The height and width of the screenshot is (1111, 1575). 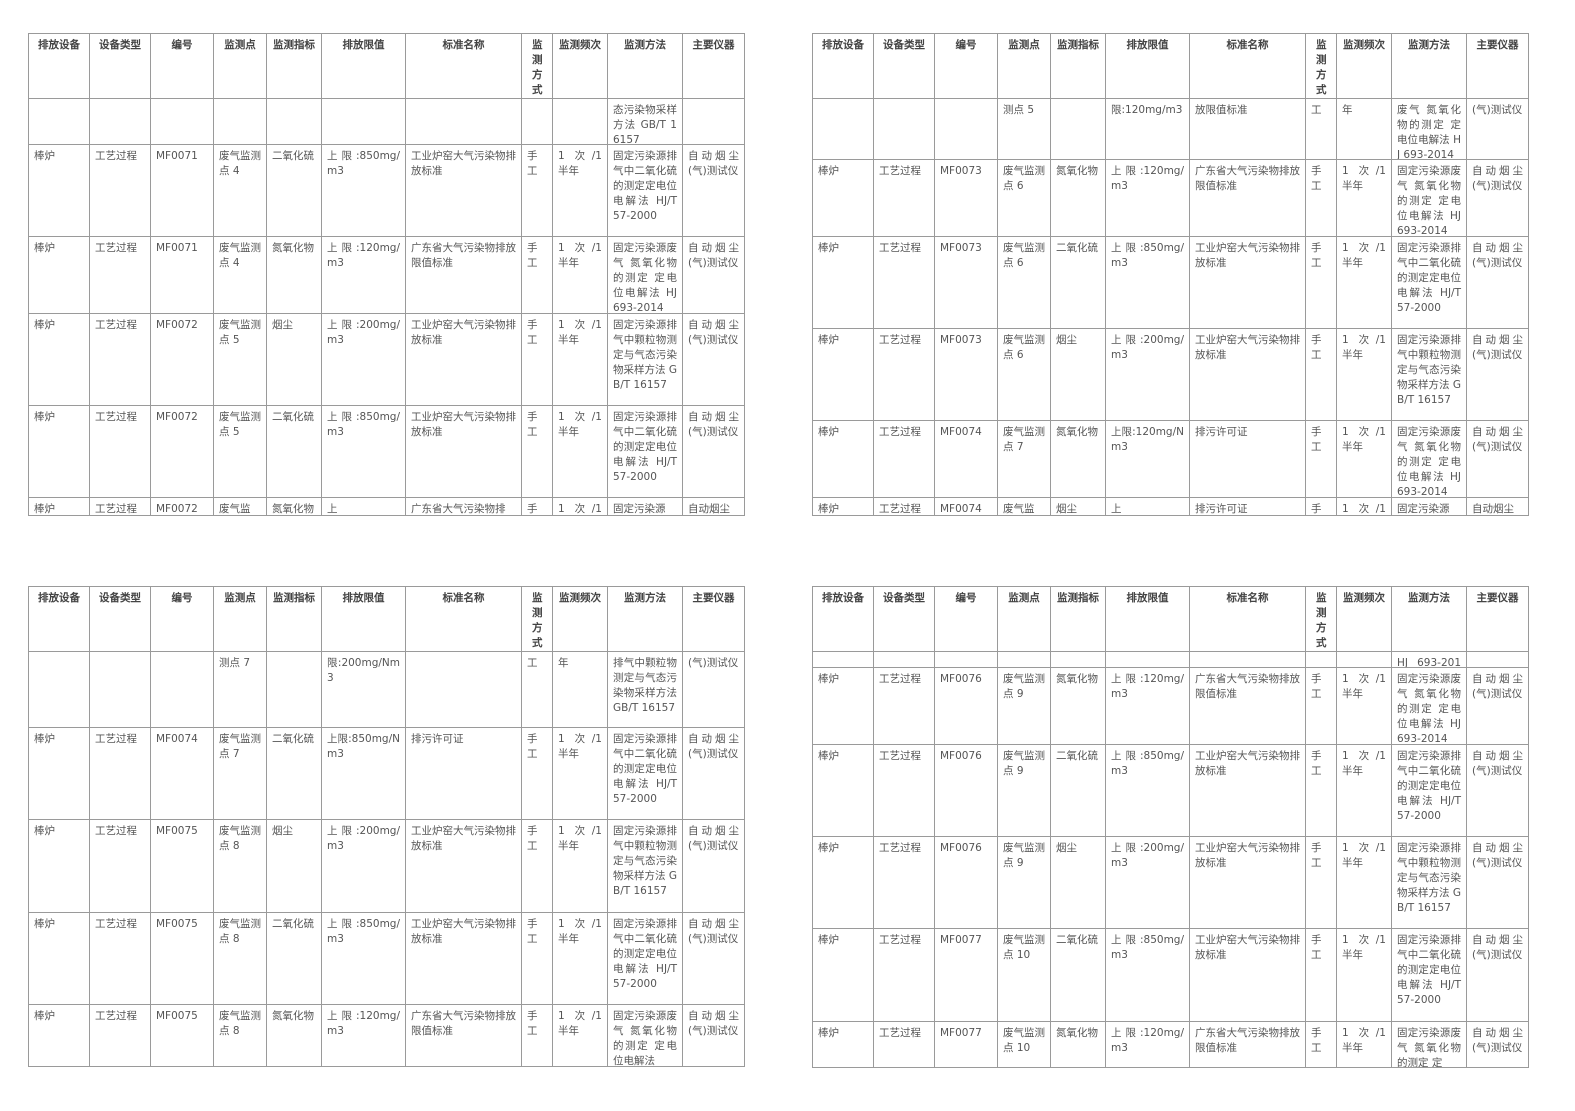 I want to click on cell-text: 手, so click(x=1316, y=509).